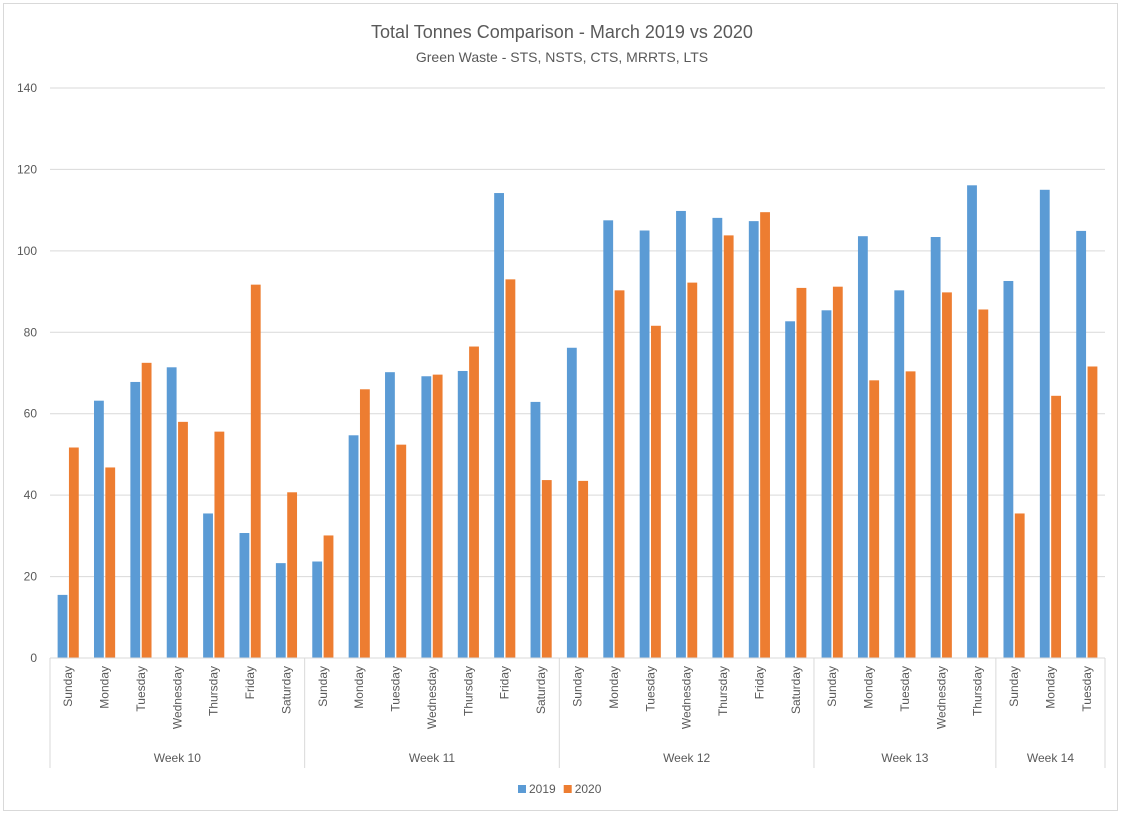  What do you see at coordinates (27, 251) in the screenshot?
I see `y-tick-label: 100` at bounding box center [27, 251].